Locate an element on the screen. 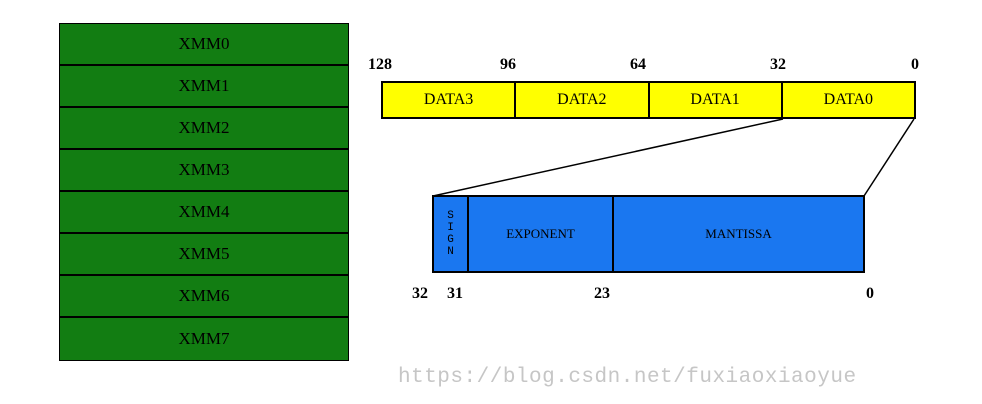 The height and width of the screenshot is (404, 982). float-format-box: S I G N EXPONENT MANTISSA is located at coordinates (648, 234).